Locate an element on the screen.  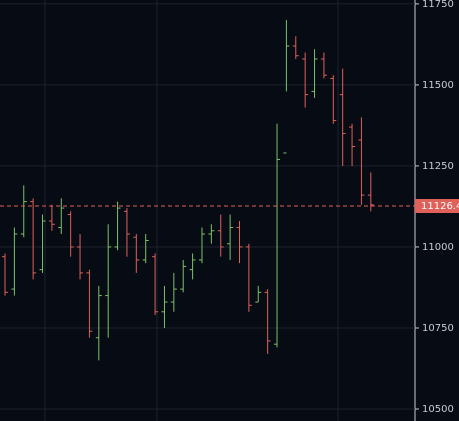
y-tick-label: 11750 is located at coordinates (438, 5).